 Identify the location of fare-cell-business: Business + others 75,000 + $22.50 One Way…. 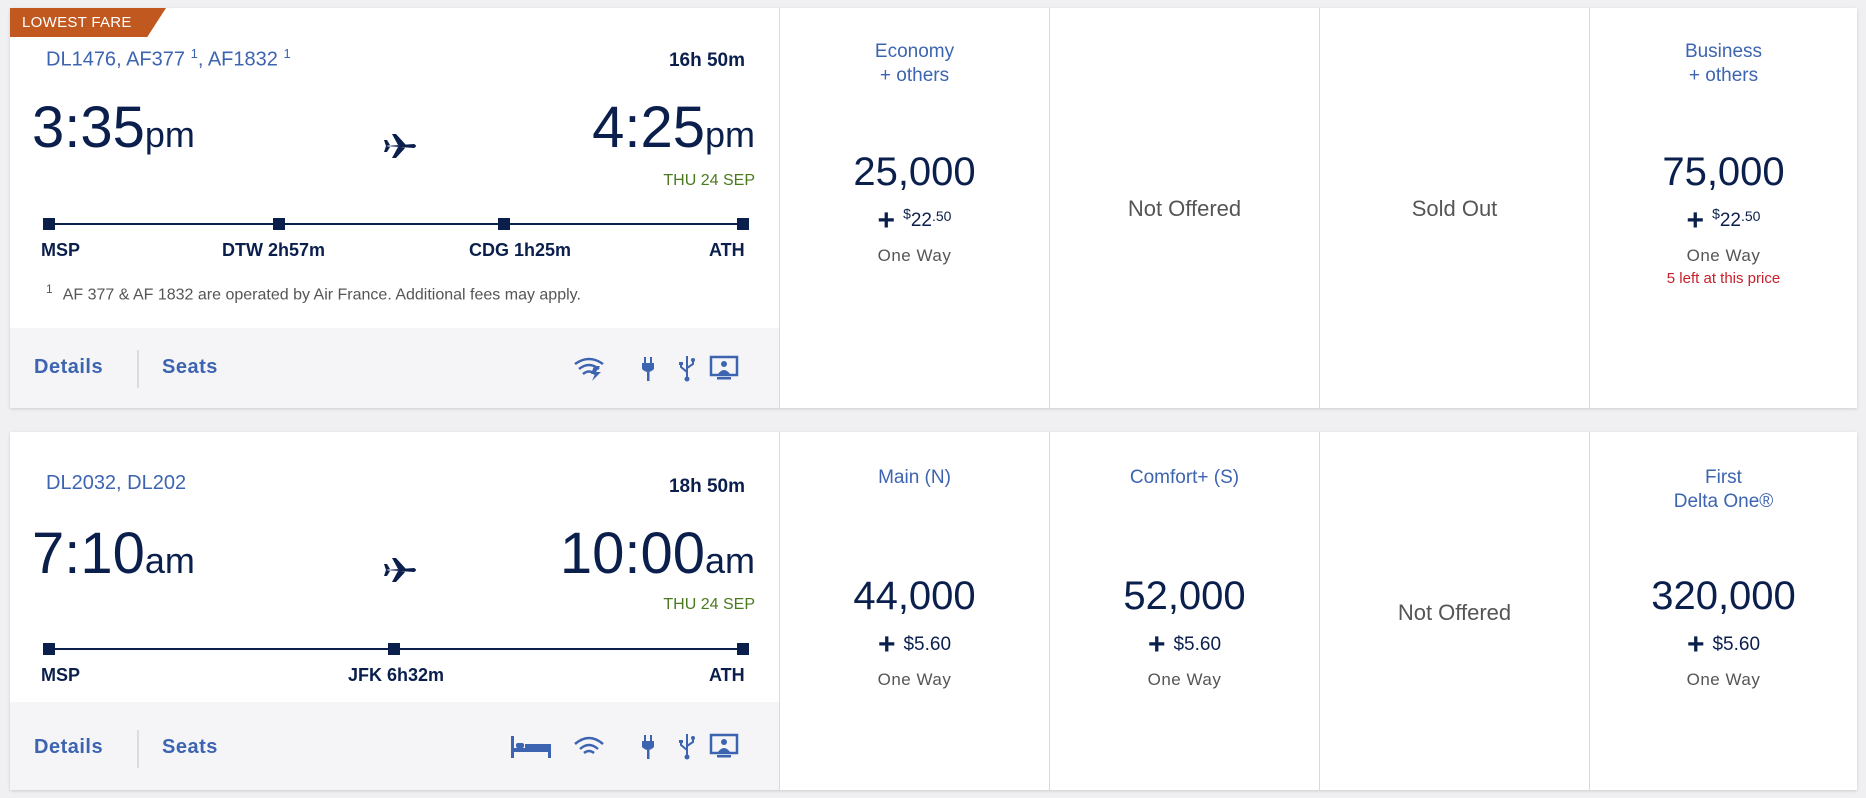
(1723, 208).